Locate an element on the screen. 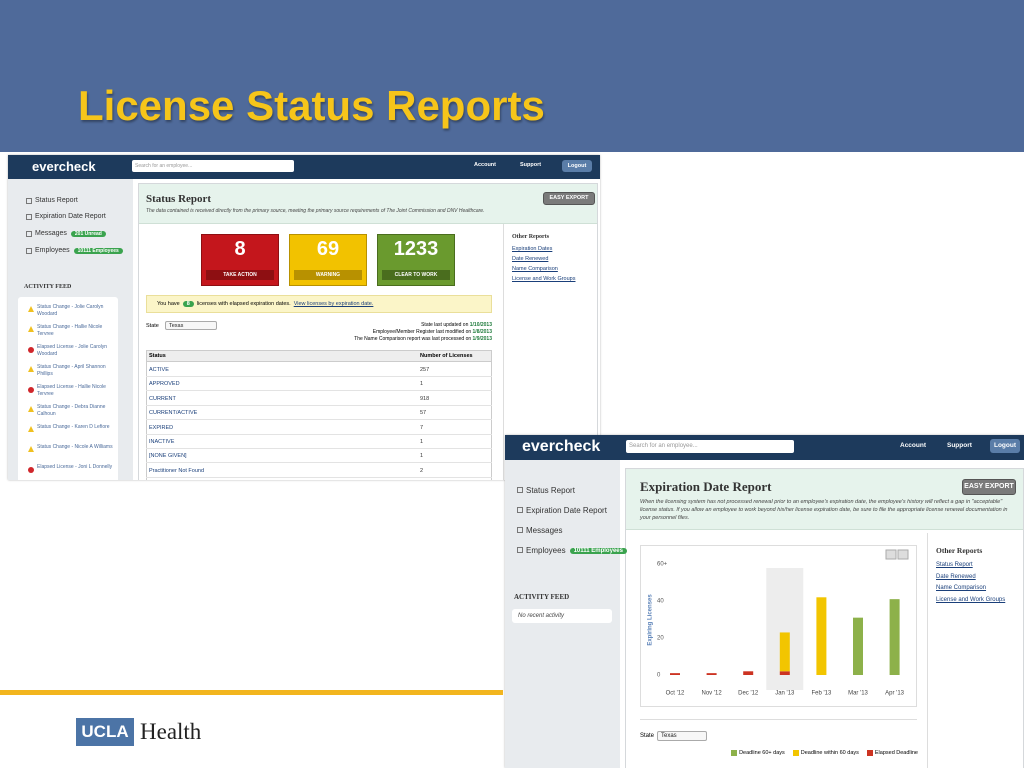 The image size is (1024, 768). x-tick-label: Jan '13 is located at coordinates (785, 694).